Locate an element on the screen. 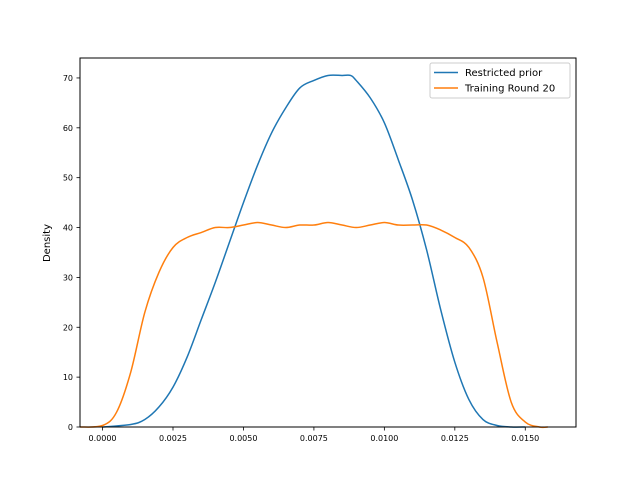 Image resolution: width=640 pixels, height=480 pixels. x-tick-label: 0.0125 is located at coordinates (455, 438).